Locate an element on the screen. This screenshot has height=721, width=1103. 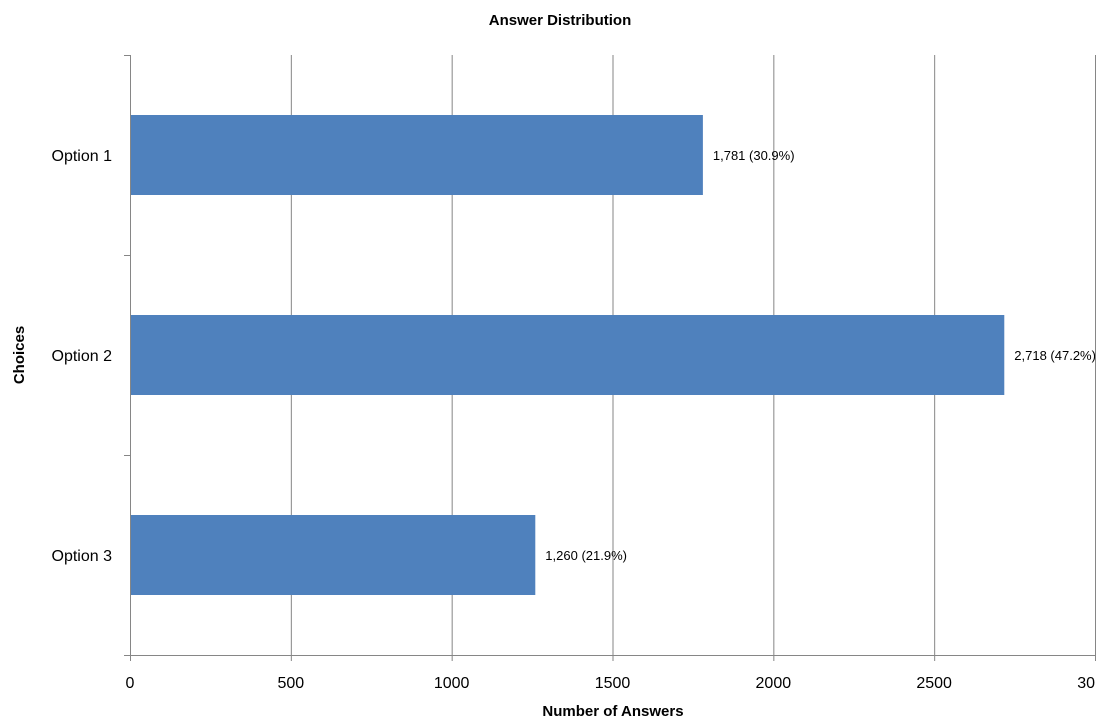
data-label: 1,781 (30.9%) is located at coordinates (754, 155).